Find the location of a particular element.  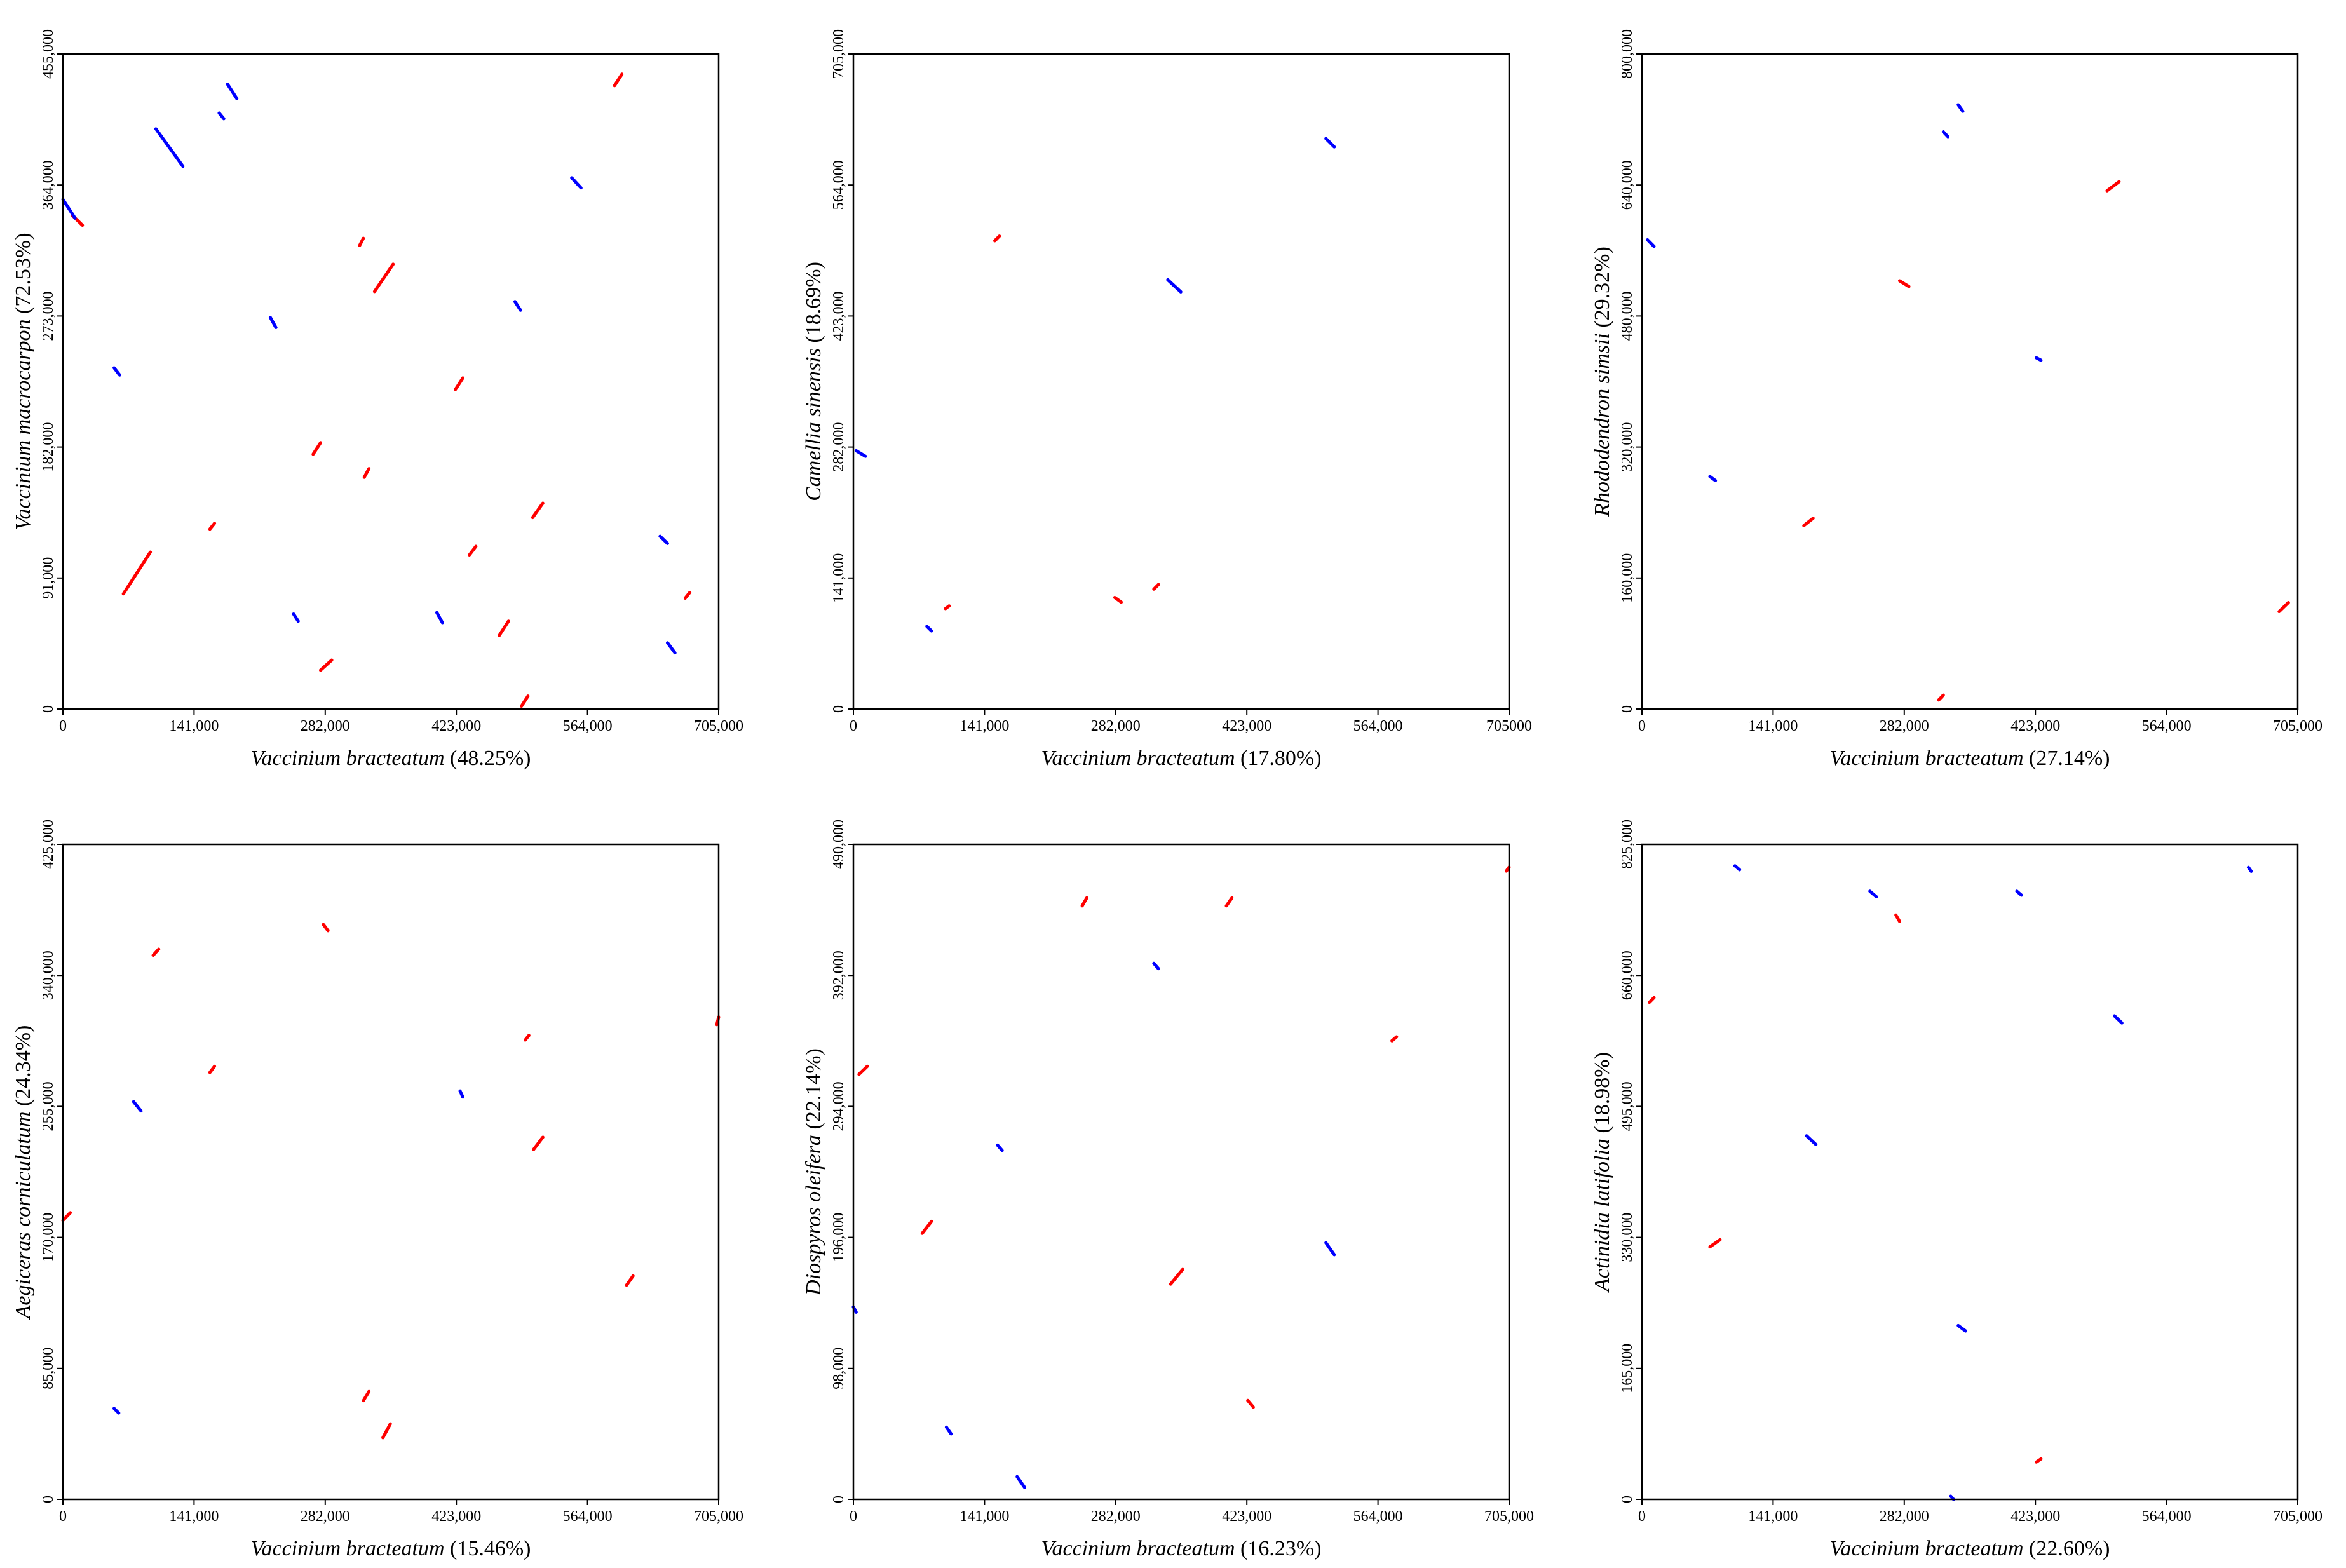

y-tick-label: 98,000 is located at coordinates (839, 1368).